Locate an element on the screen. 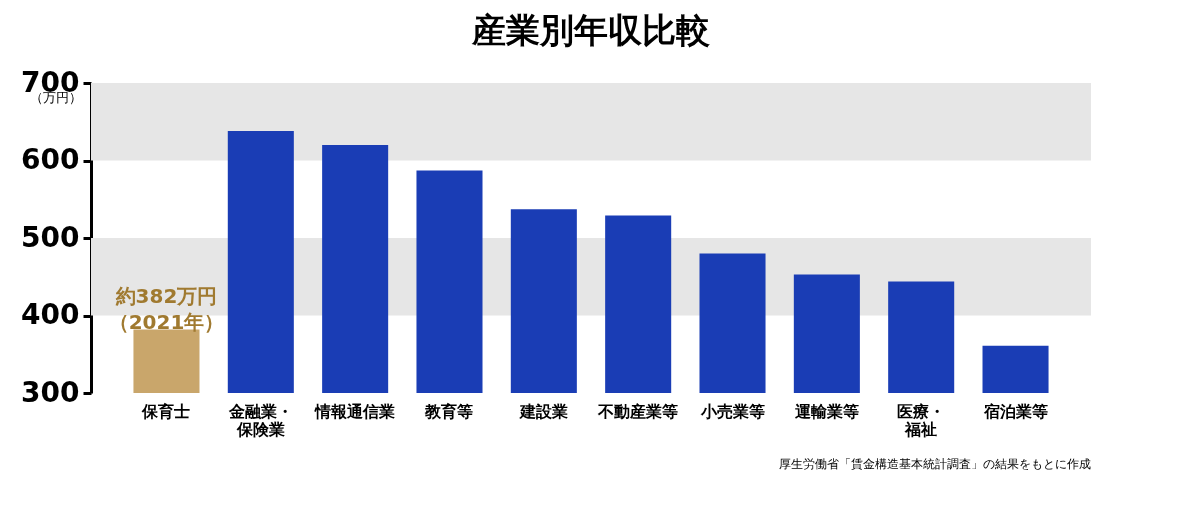 Image resolution: width=1200 pixels, height=517 pixels. annotation: 約382万円（2021年） is located at coordinates (166, 309).